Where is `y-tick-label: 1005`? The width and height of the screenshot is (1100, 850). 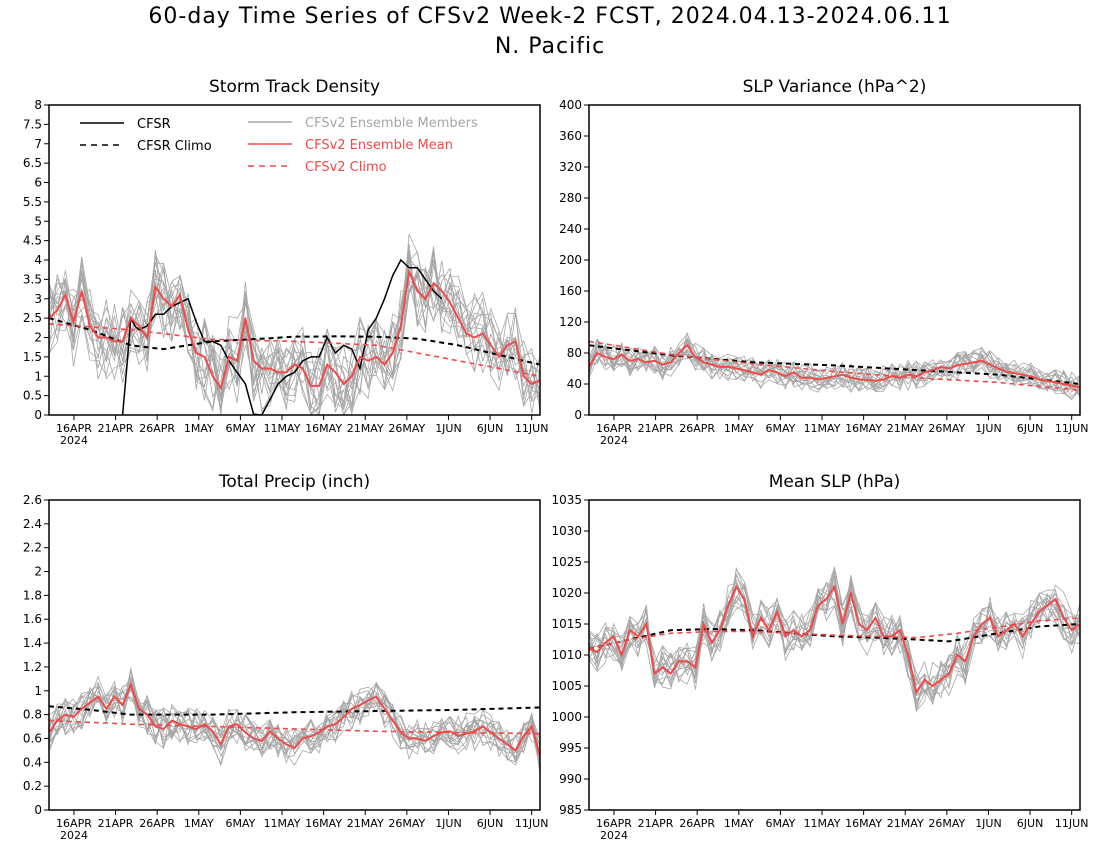 y-tick-label: 1005 is located at coordinates (566, 686).